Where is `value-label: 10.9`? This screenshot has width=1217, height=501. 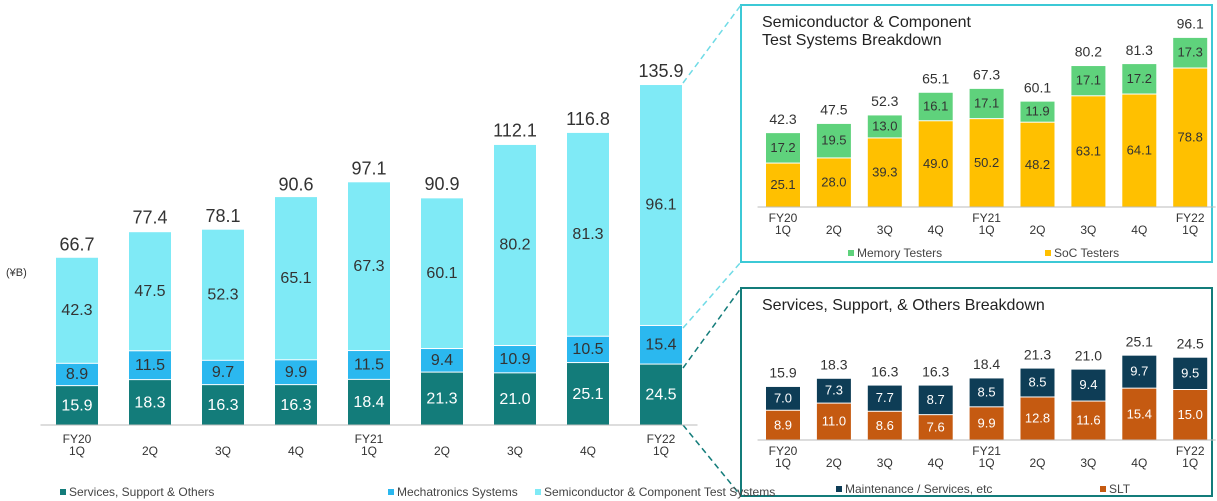 value-label: 10.9 is located at coordinates (514, 359).